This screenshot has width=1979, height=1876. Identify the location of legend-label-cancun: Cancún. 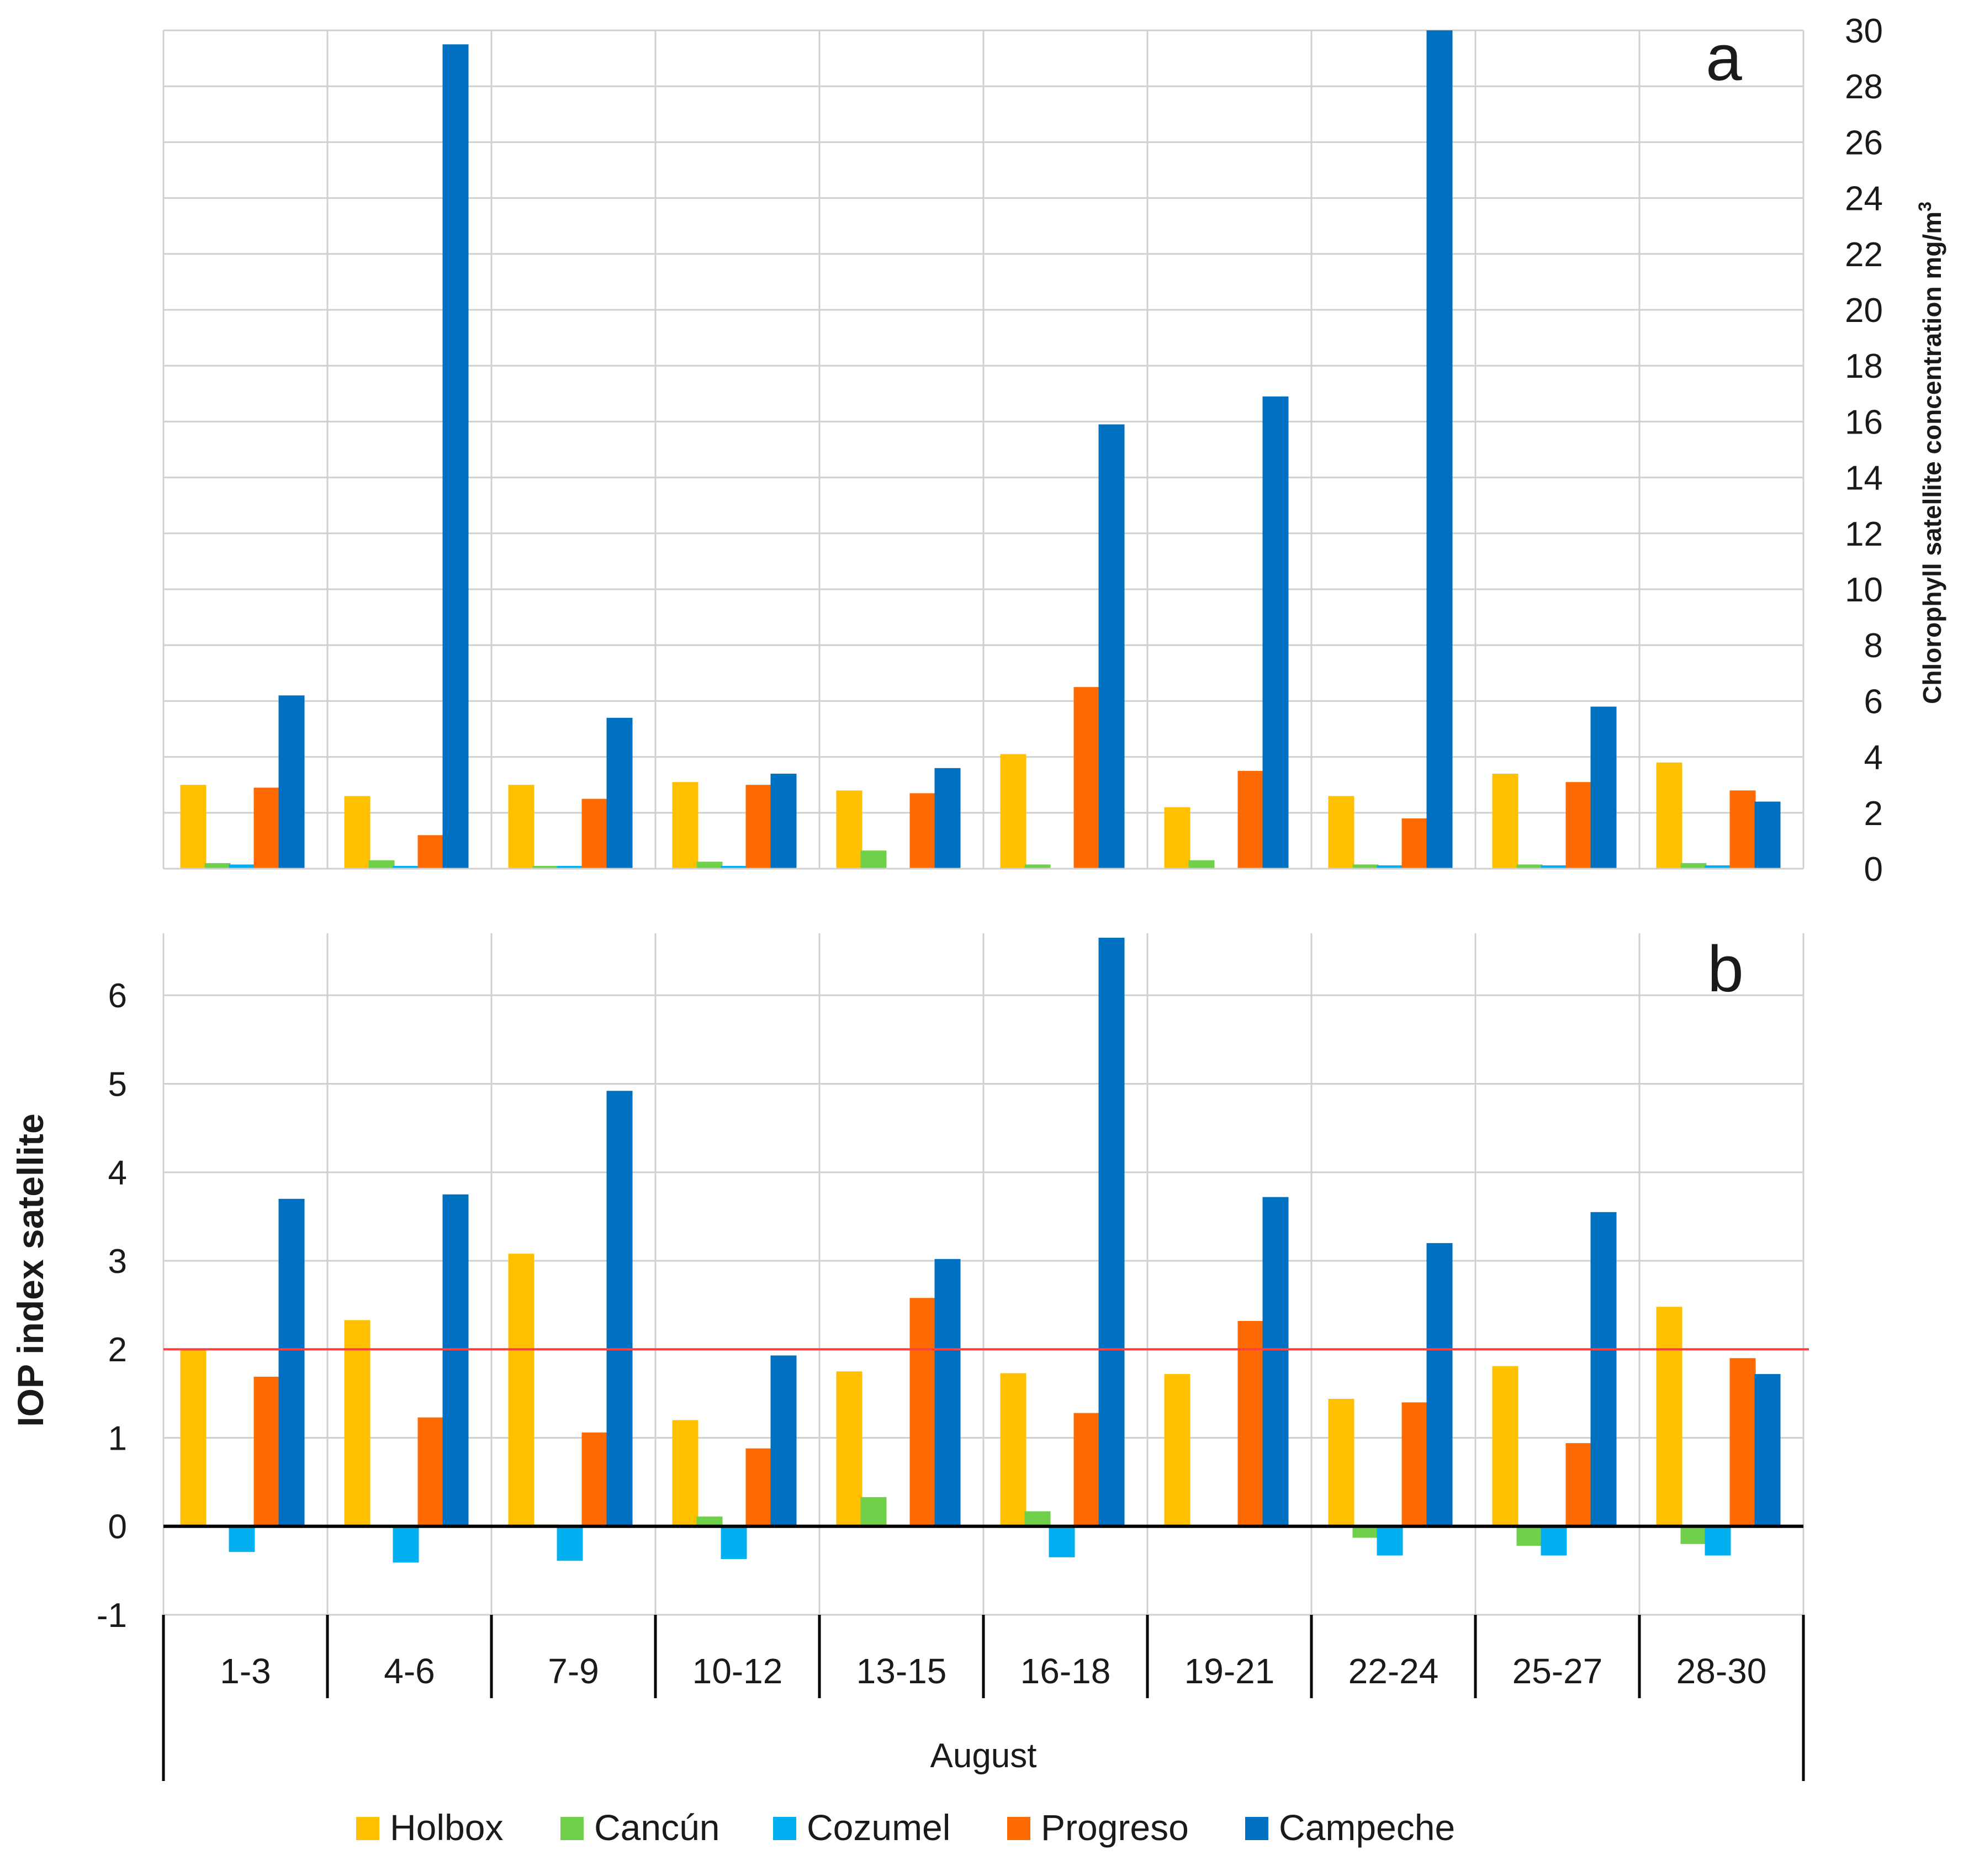
(657, 1827).